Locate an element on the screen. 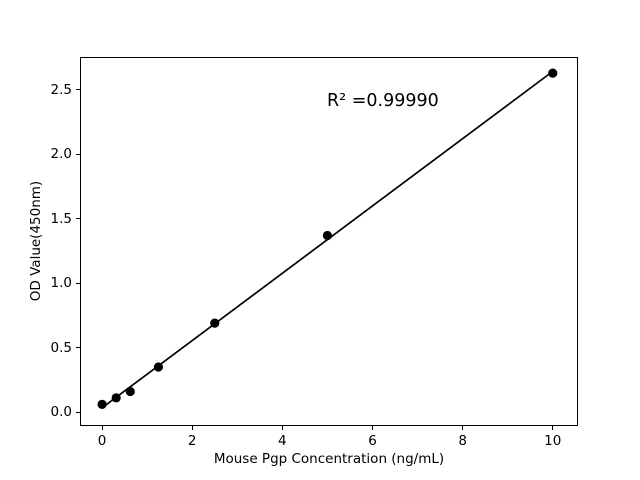 This screenshot has height=480, width=640. r-squared-annotation: R² =0.99990 is located at coordinates (383, 101).